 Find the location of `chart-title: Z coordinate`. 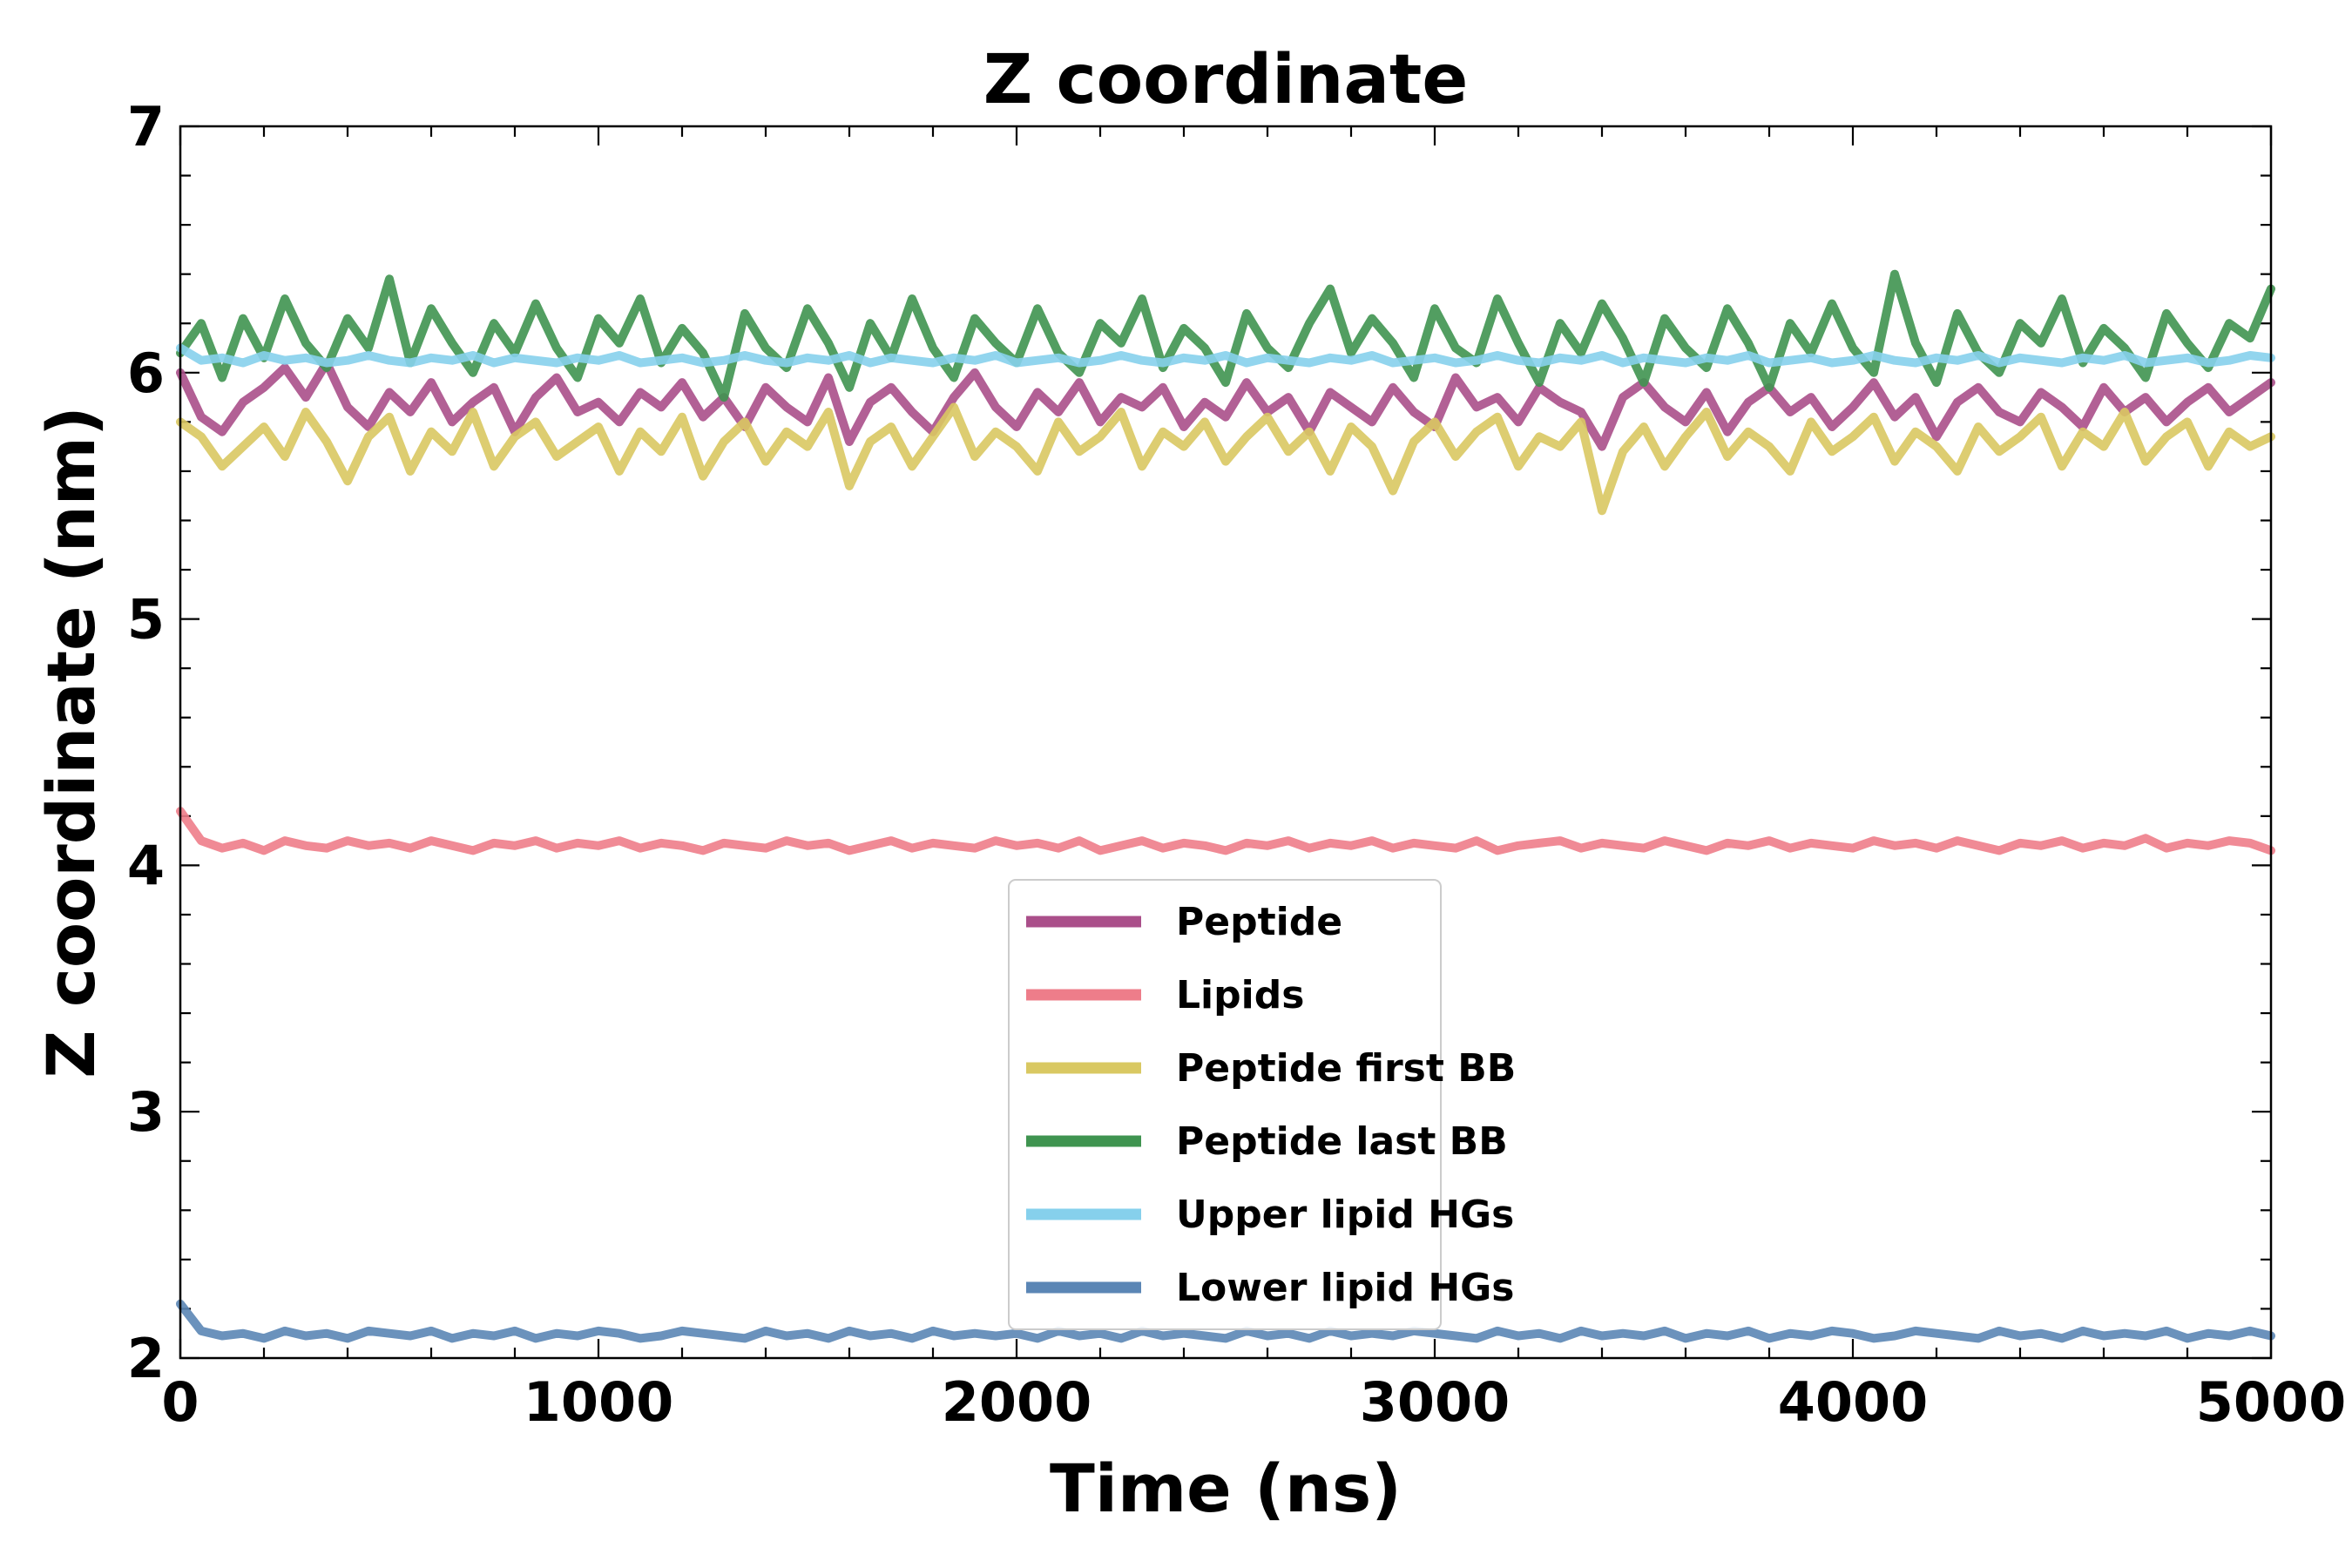

chart-title: Z coordinate is located at coordinates (1226, 80).